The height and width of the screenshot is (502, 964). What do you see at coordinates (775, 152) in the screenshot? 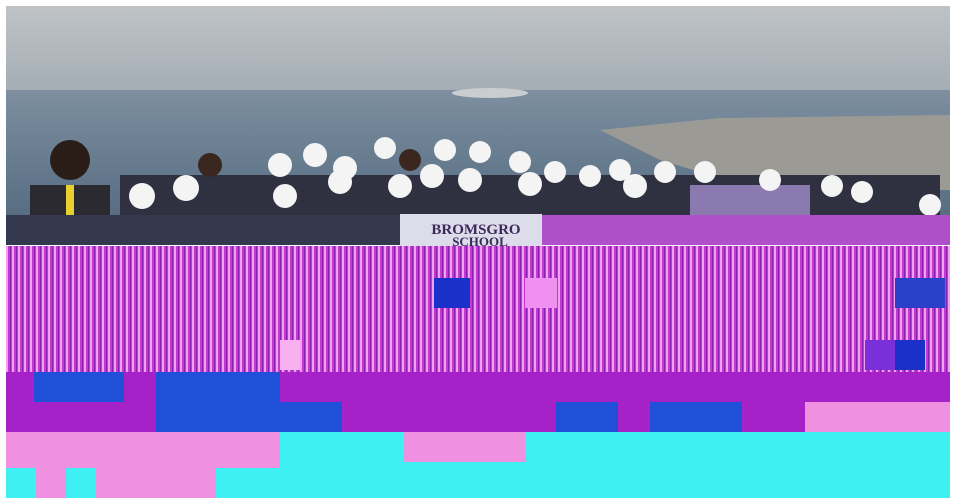
I see `coastline` at bounding box center [775, 152].